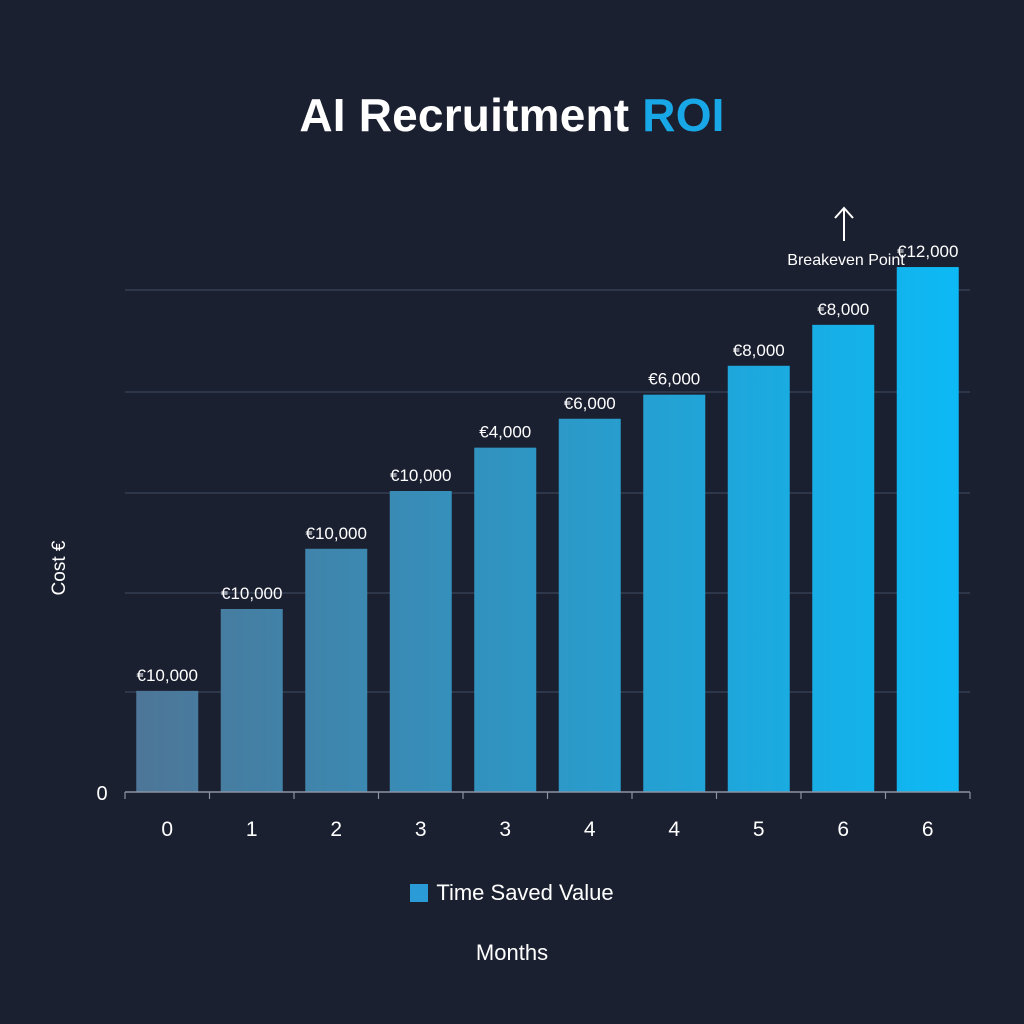 This screenshot has height=1024, width=1024. What do you see at coordinates (252, 829) in the screenshot?
I see `x-tick-label: 1` at bounding box center [252, 829].